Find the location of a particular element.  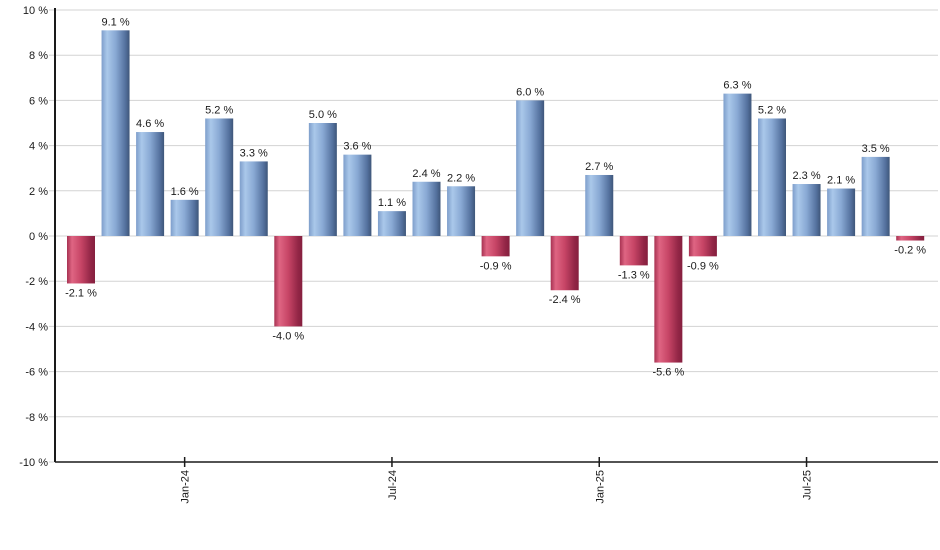

x-axis-tick-label: Jan-25 is located at coordinates (600, 487).